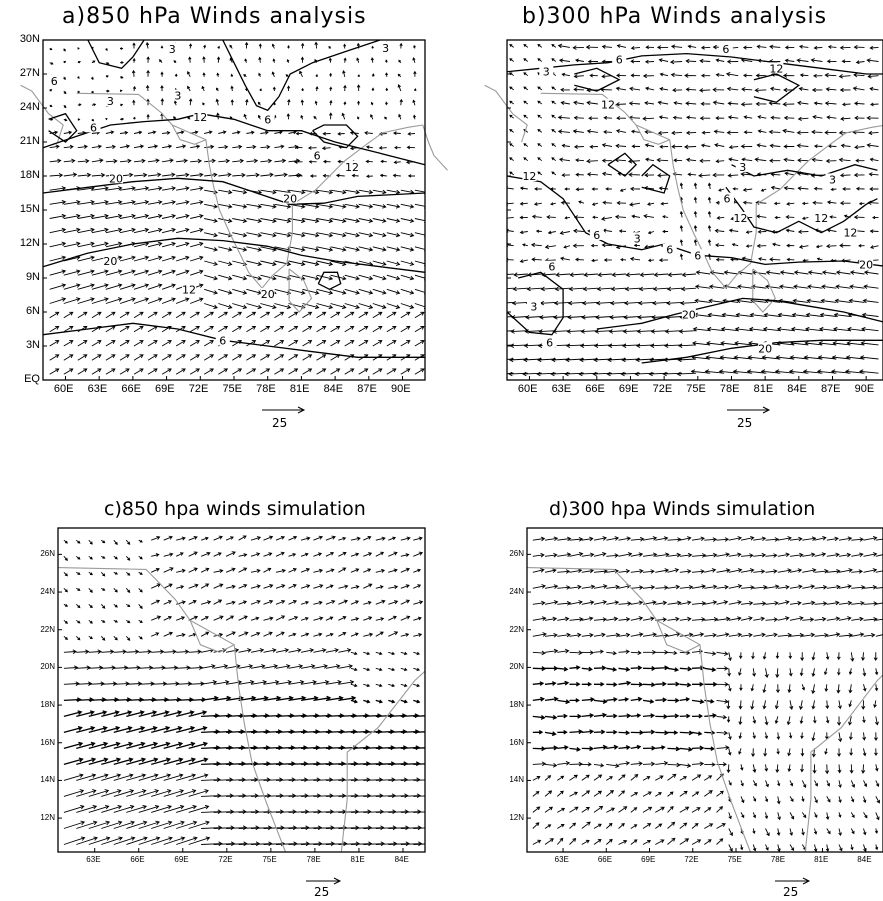 The image size is (883, 901). What do you see at coordinates (675, 16) in the screenshot?
I see `panel-title: b)300 hPa Winds analysis` at bounding box center [675, 16].